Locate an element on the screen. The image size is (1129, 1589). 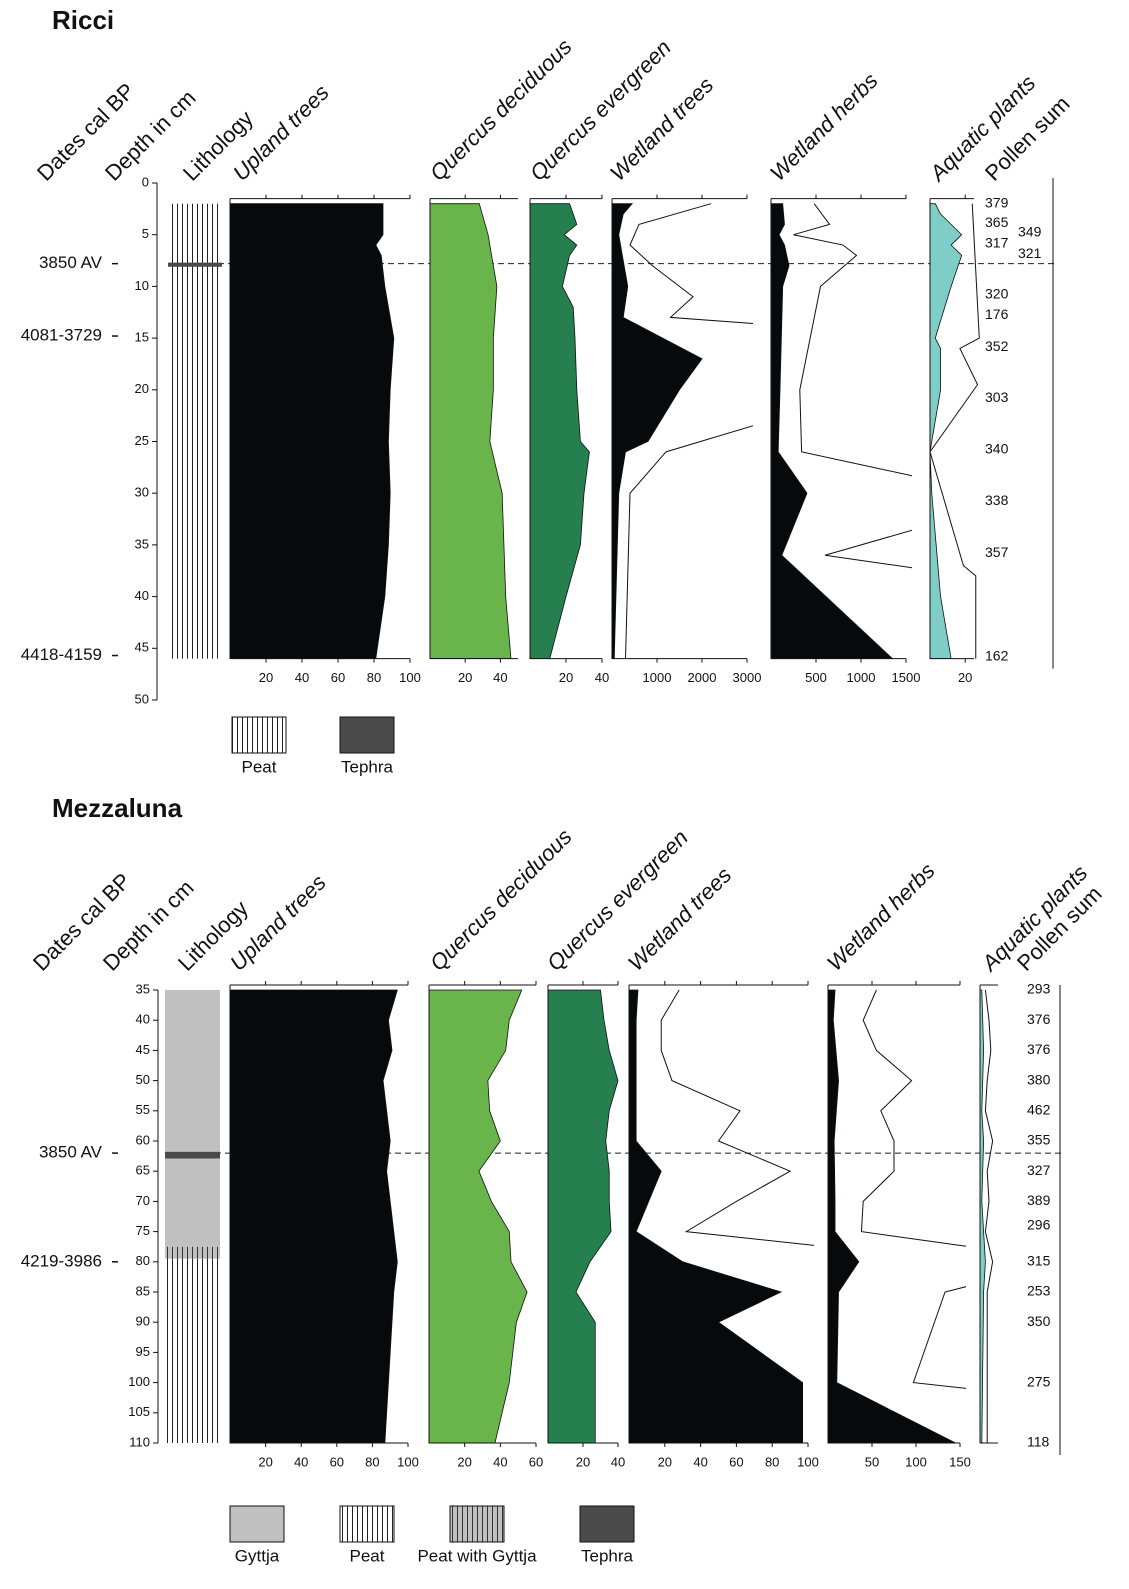
pollen-sum-value: 118 is located at coordinates (1038, 1442).